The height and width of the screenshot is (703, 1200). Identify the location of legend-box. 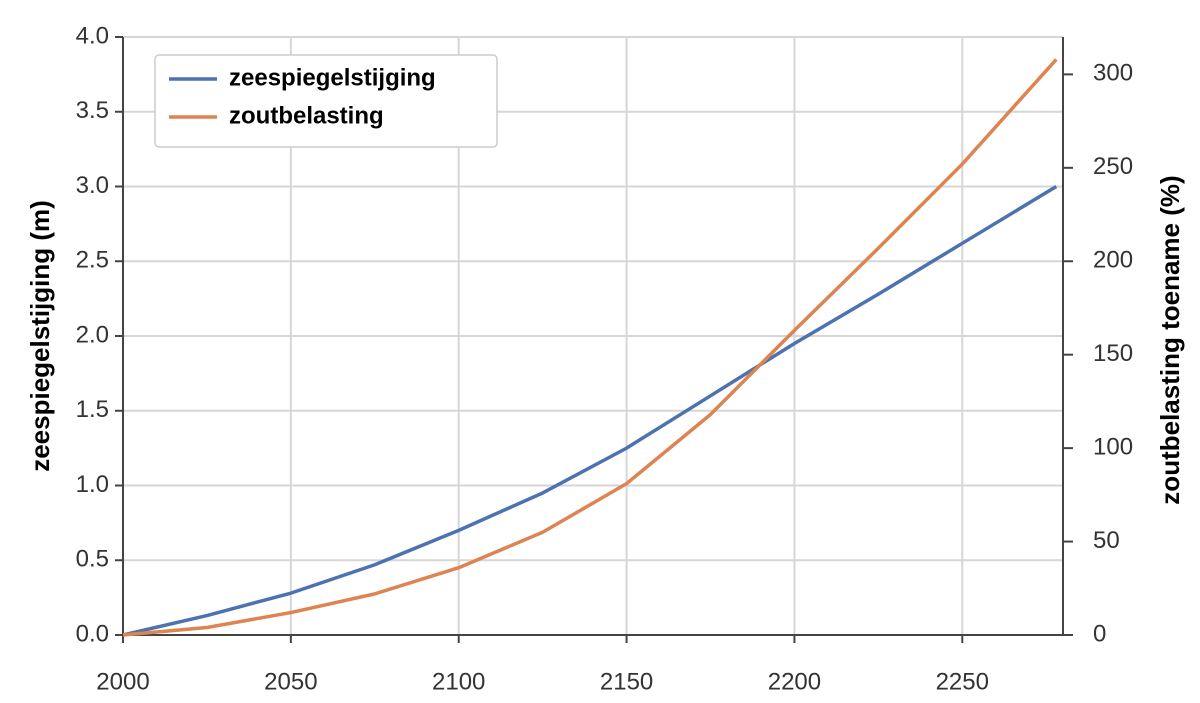
(326, 101).